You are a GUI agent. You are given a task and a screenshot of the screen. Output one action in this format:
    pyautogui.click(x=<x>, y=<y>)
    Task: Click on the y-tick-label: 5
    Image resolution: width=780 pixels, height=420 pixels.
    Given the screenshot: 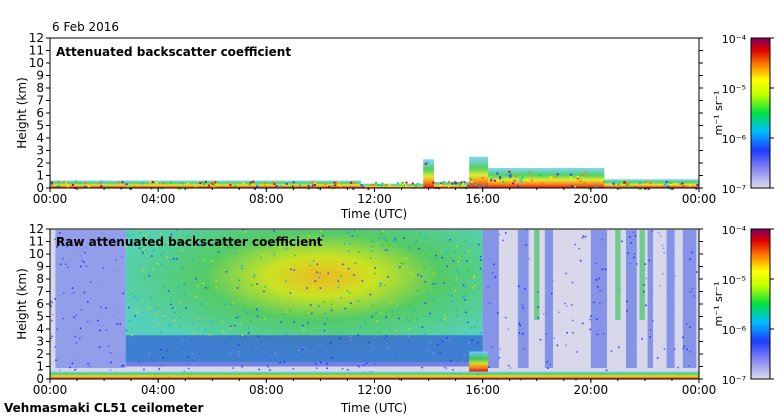 What is the action you would take?
    pyautogui.click(x=40, y=126)
    